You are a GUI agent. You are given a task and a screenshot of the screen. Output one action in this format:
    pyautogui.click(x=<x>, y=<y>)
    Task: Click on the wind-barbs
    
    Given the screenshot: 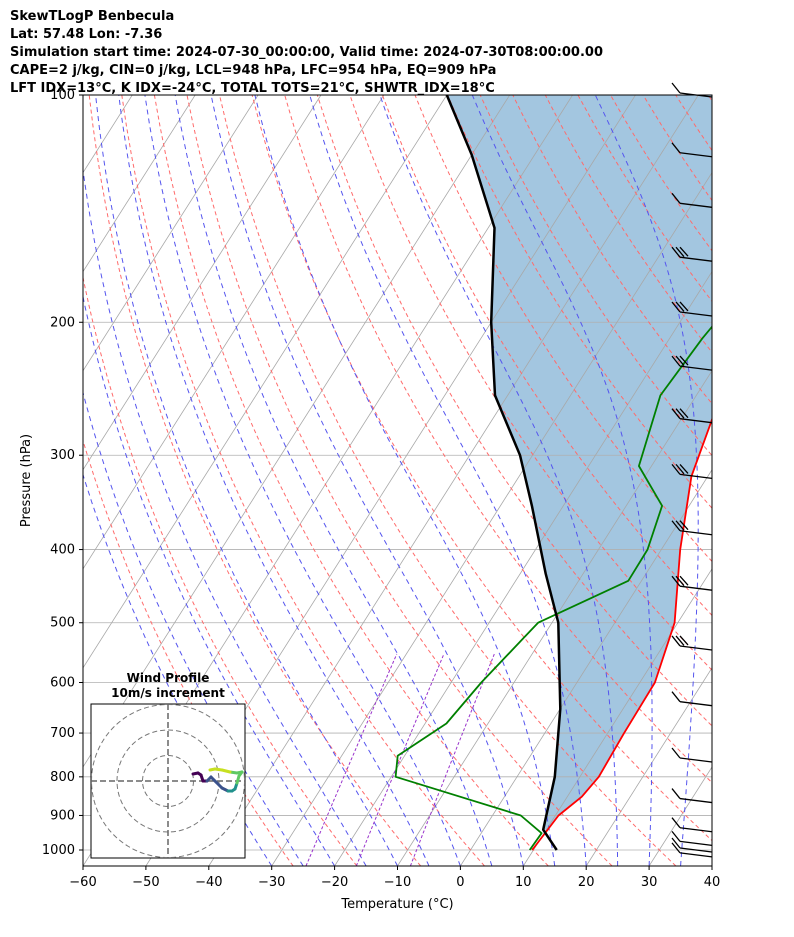 What is the action you would take?
    pyautogui.click(x=692, y=470)
    